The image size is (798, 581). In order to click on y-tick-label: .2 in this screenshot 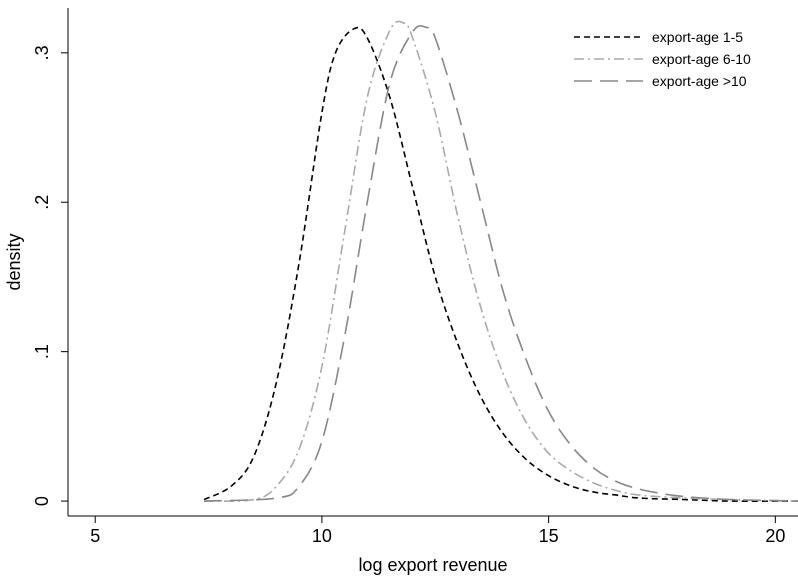, I will do `click(42, 202)`.